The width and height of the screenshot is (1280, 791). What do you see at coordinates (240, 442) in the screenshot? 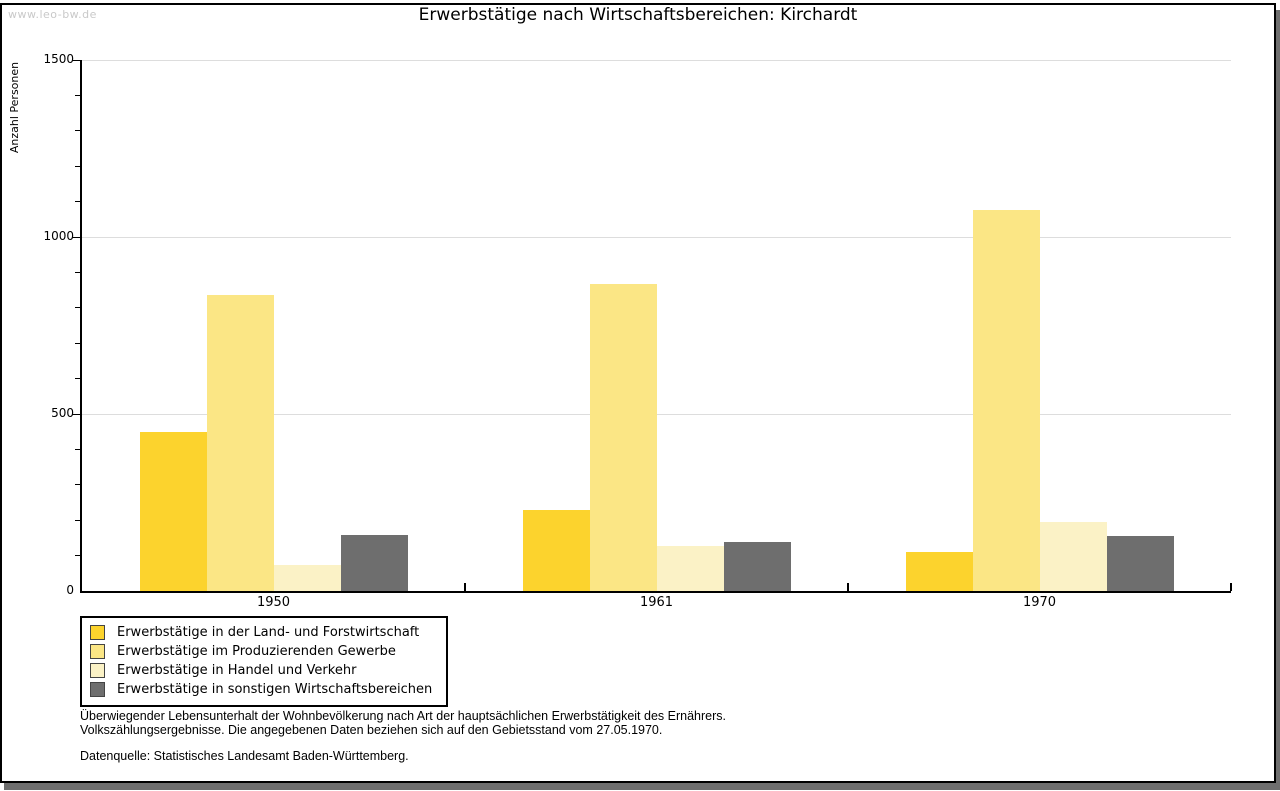
I see `bar-1950-series2` at bounding box center [240, 442].